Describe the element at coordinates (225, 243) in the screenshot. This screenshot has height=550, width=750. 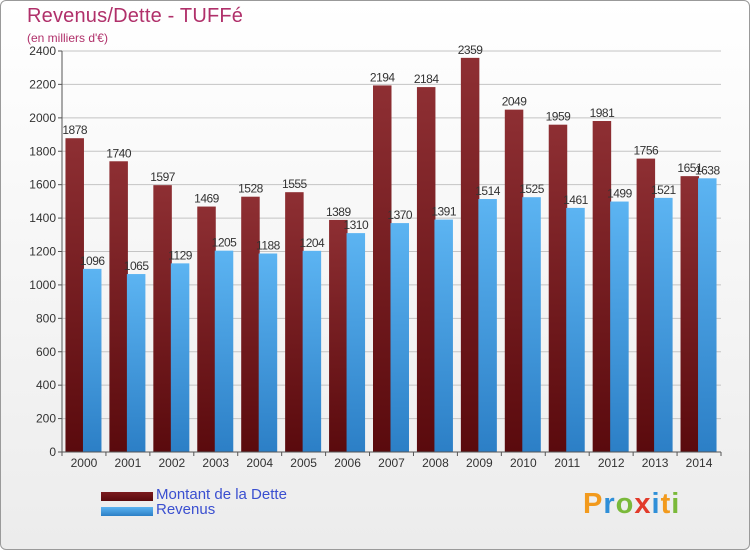
I see `data-label-revenus: 1205` at that location.